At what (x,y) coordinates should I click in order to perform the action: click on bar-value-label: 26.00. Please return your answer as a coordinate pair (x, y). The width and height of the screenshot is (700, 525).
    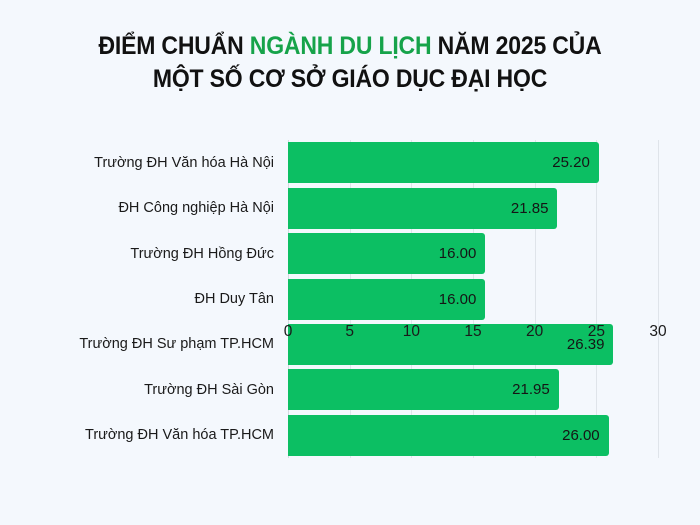
    Looking at the image, I should click on (581, 435).